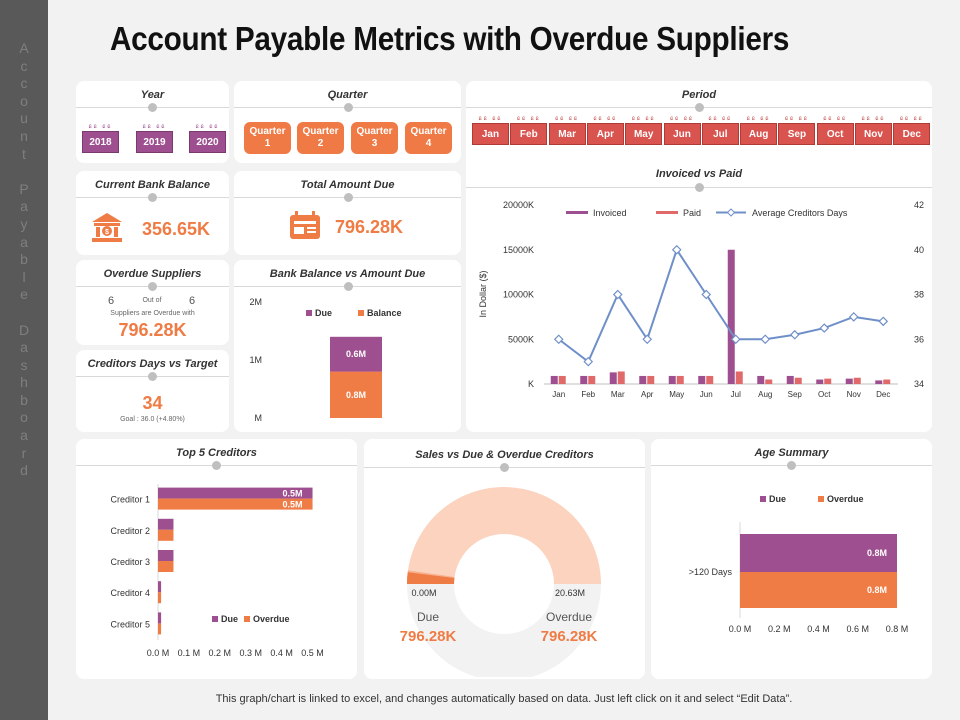 The height and width of the screenshot is (720, 960). What do you see at coordinates (255, 302) in the screenshot?
I see `y-tick-label: 2M` at bounding box center [255, 302].